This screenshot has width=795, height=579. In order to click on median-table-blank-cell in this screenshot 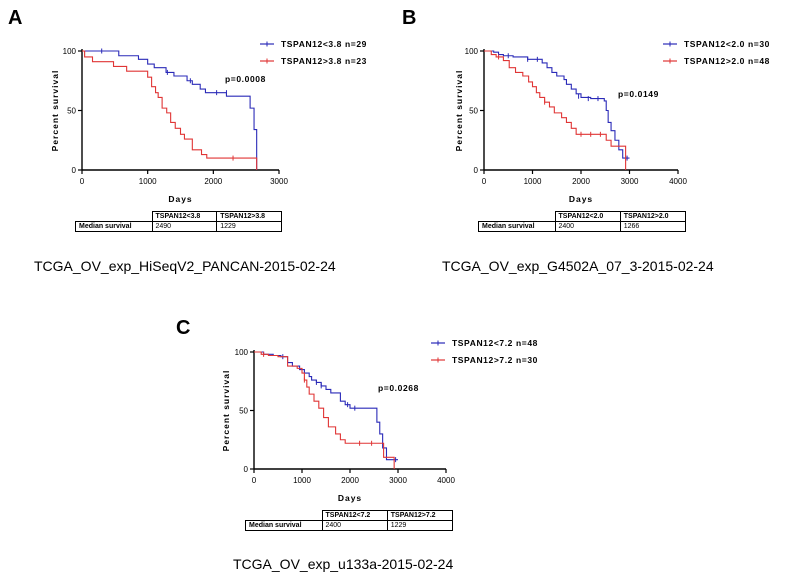, I will do `click(284, 515)`.